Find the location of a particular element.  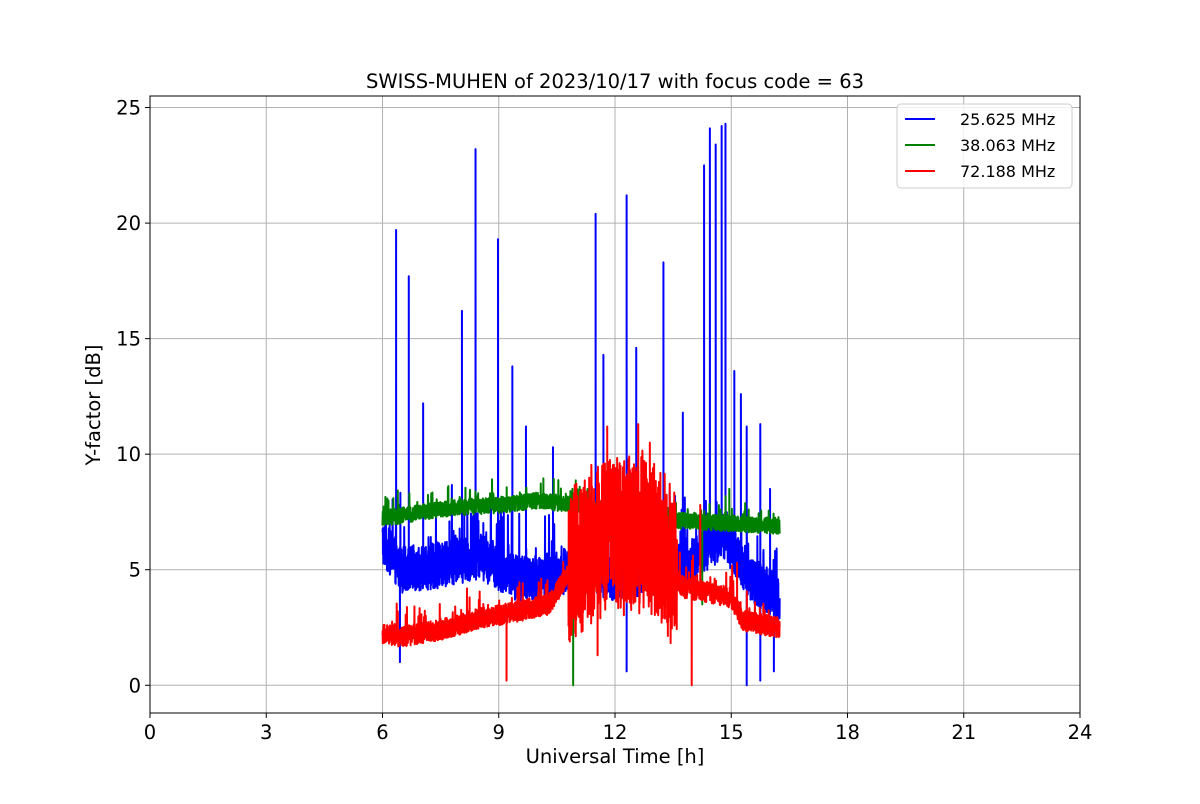

legend-label: 25.625 MHz is located at coordinates (1007, 119).